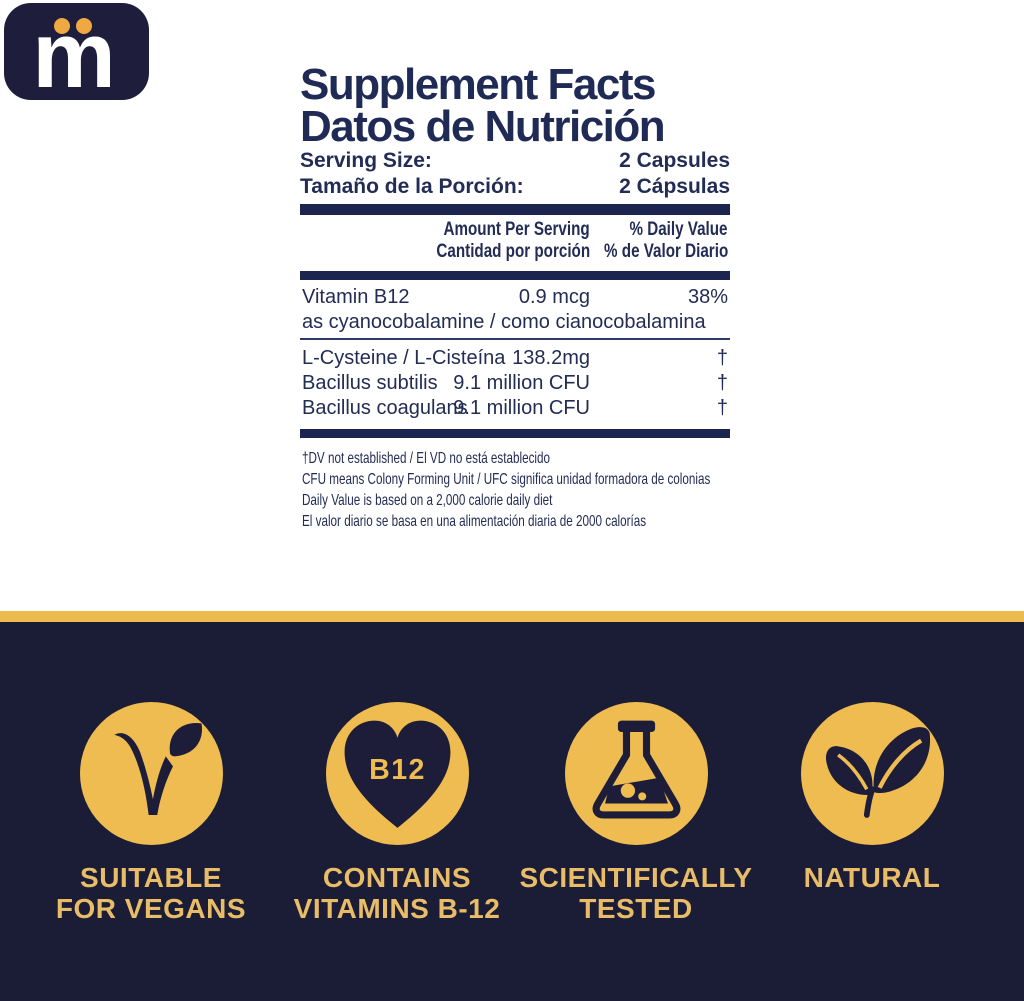  Describe the element at coordinates (151, 893) in the screenshot. I see `feature-caption: SUITABLE FOR VEGANS` at that location.